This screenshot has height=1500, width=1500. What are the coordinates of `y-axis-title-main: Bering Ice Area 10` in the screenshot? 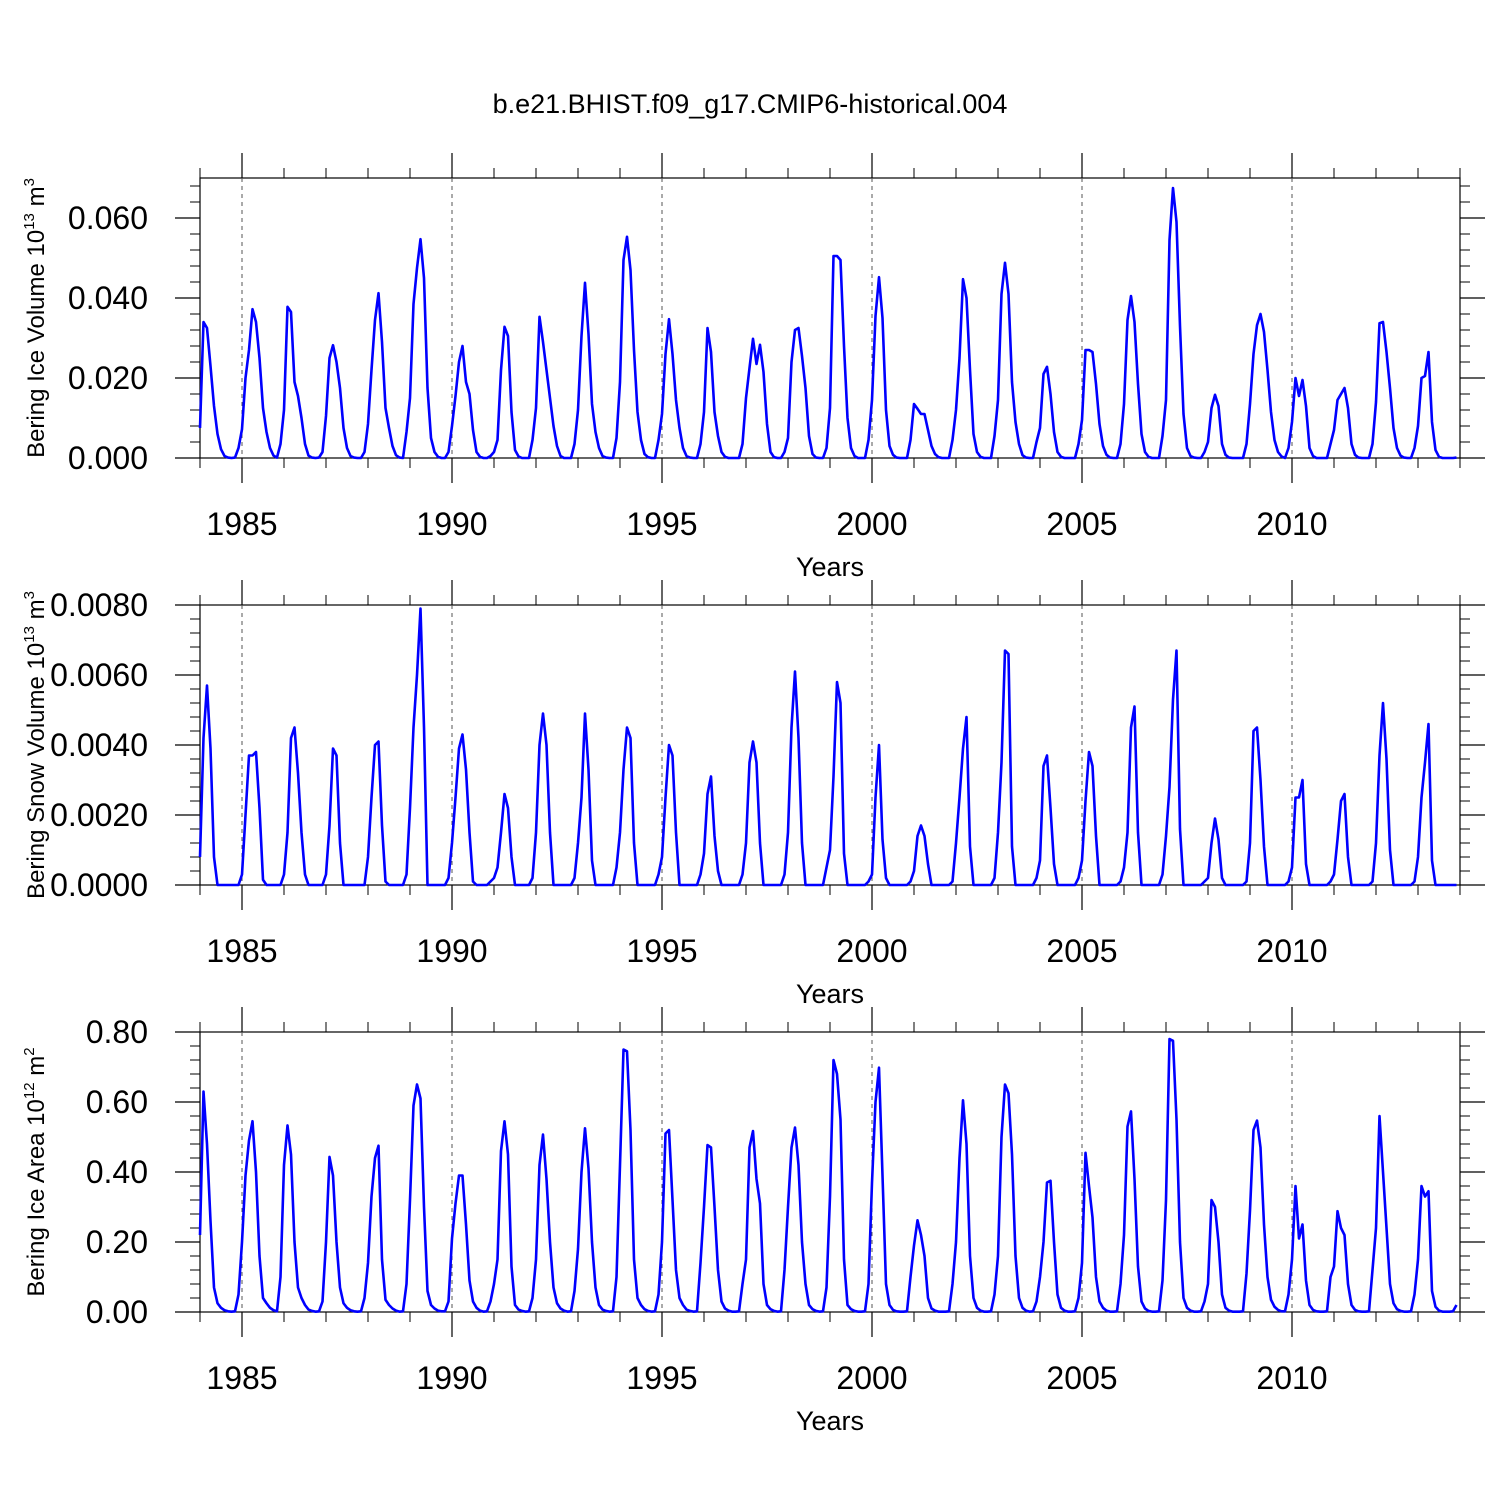 It's located at (36, 1197).